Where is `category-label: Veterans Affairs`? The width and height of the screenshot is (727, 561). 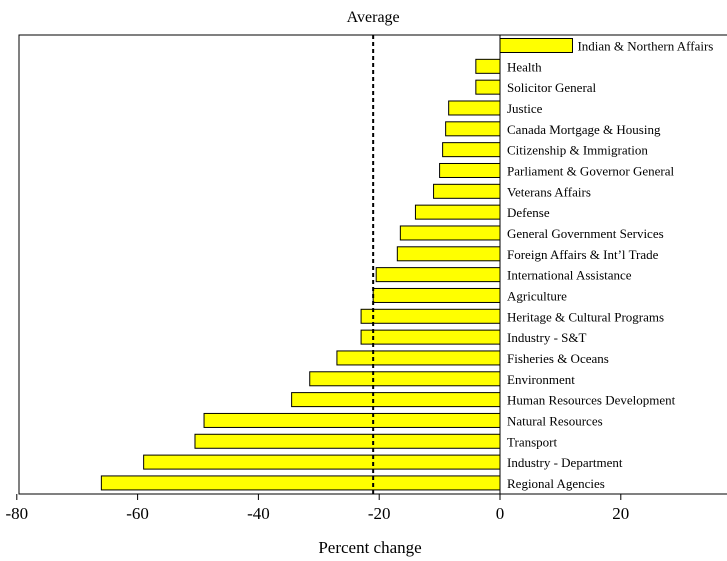 category-label: Veterans Affairs is located at coordinates (549, 191).